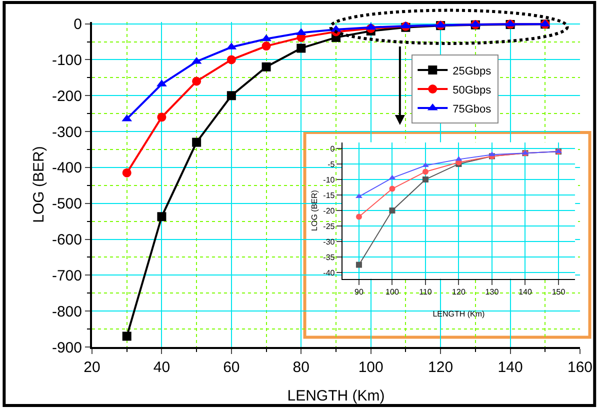  What do you see at coordinates (329, 211) in the screenshot?
I see `y-tick-label: -20` at bounding box center [329, 211].